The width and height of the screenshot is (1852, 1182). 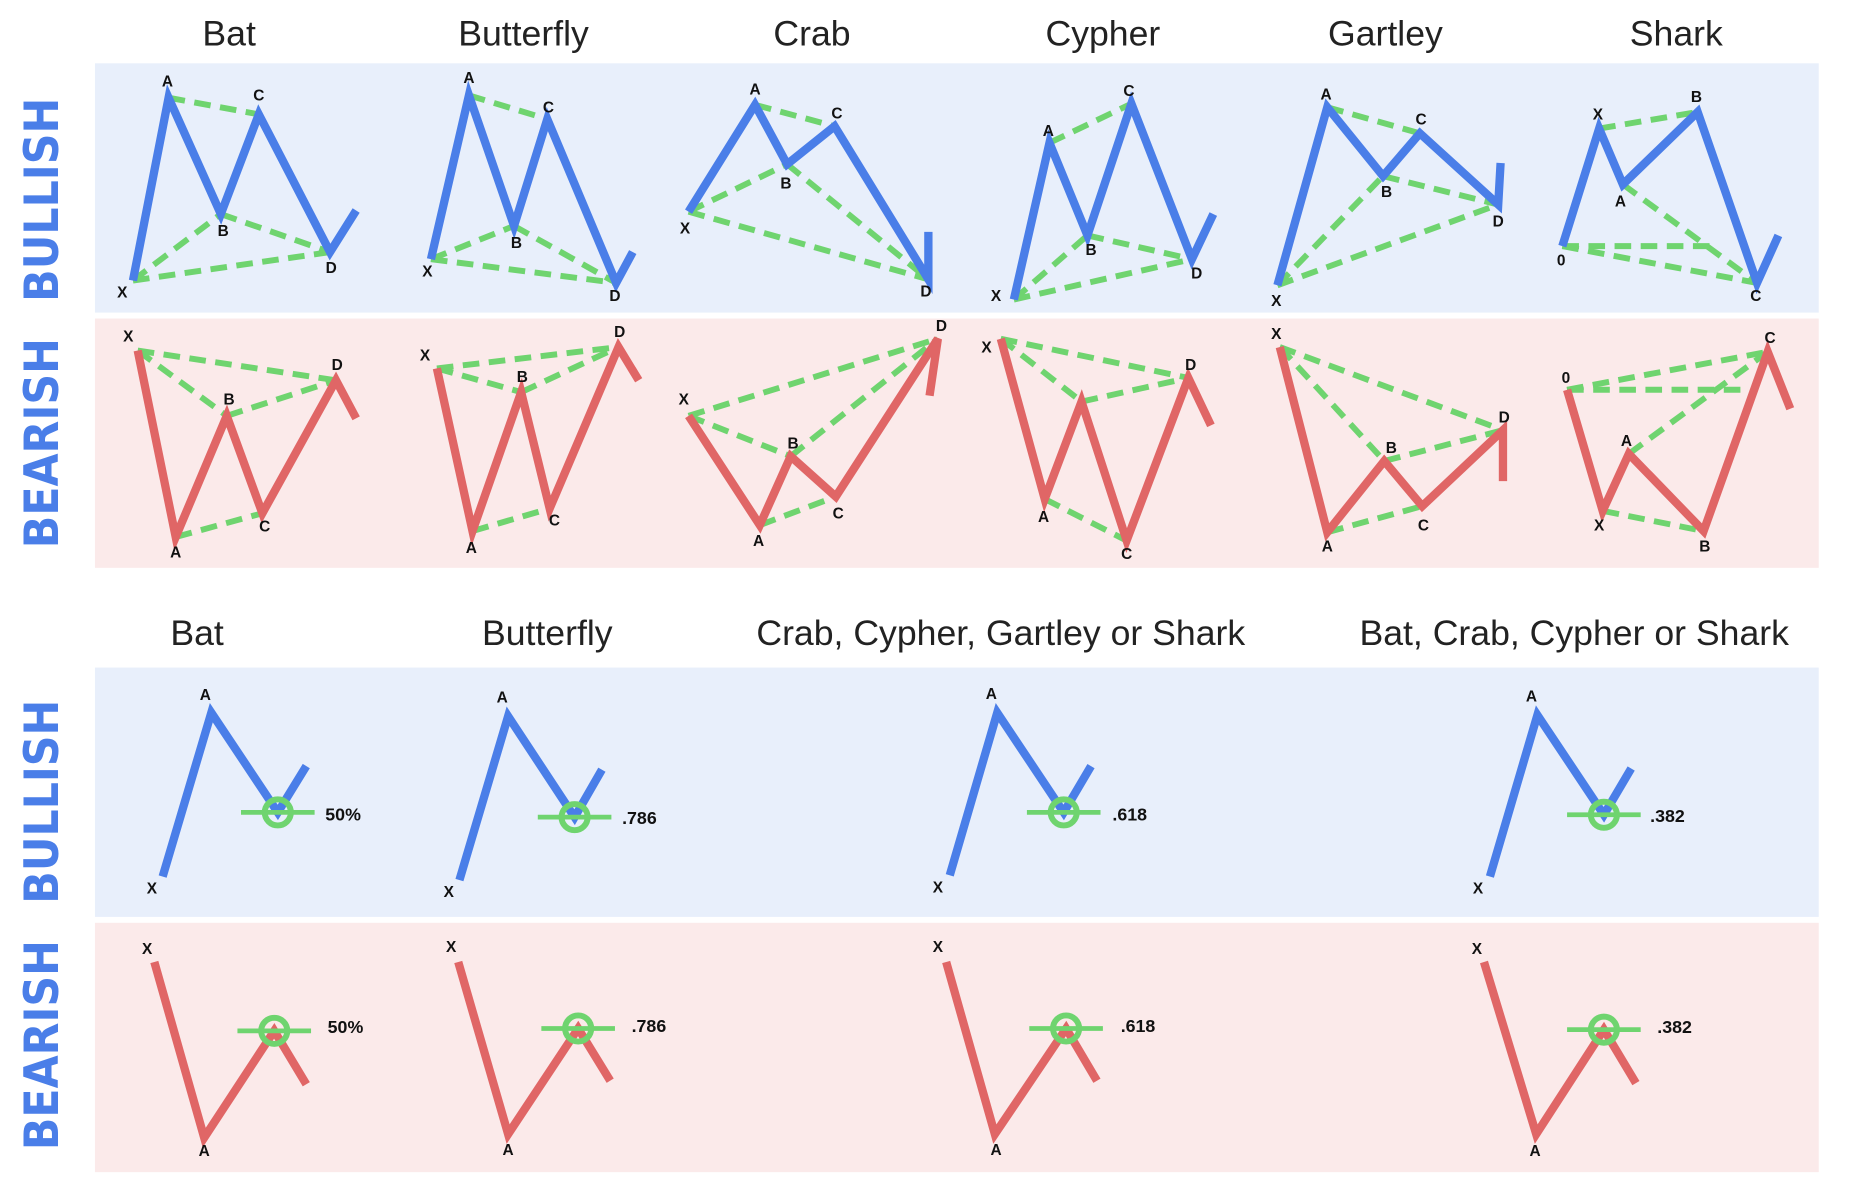 What do you see at coordinates (1674, 1027) in the screenshot?
I see `ratio-label: .382` at bounding box center [1674, 1027].